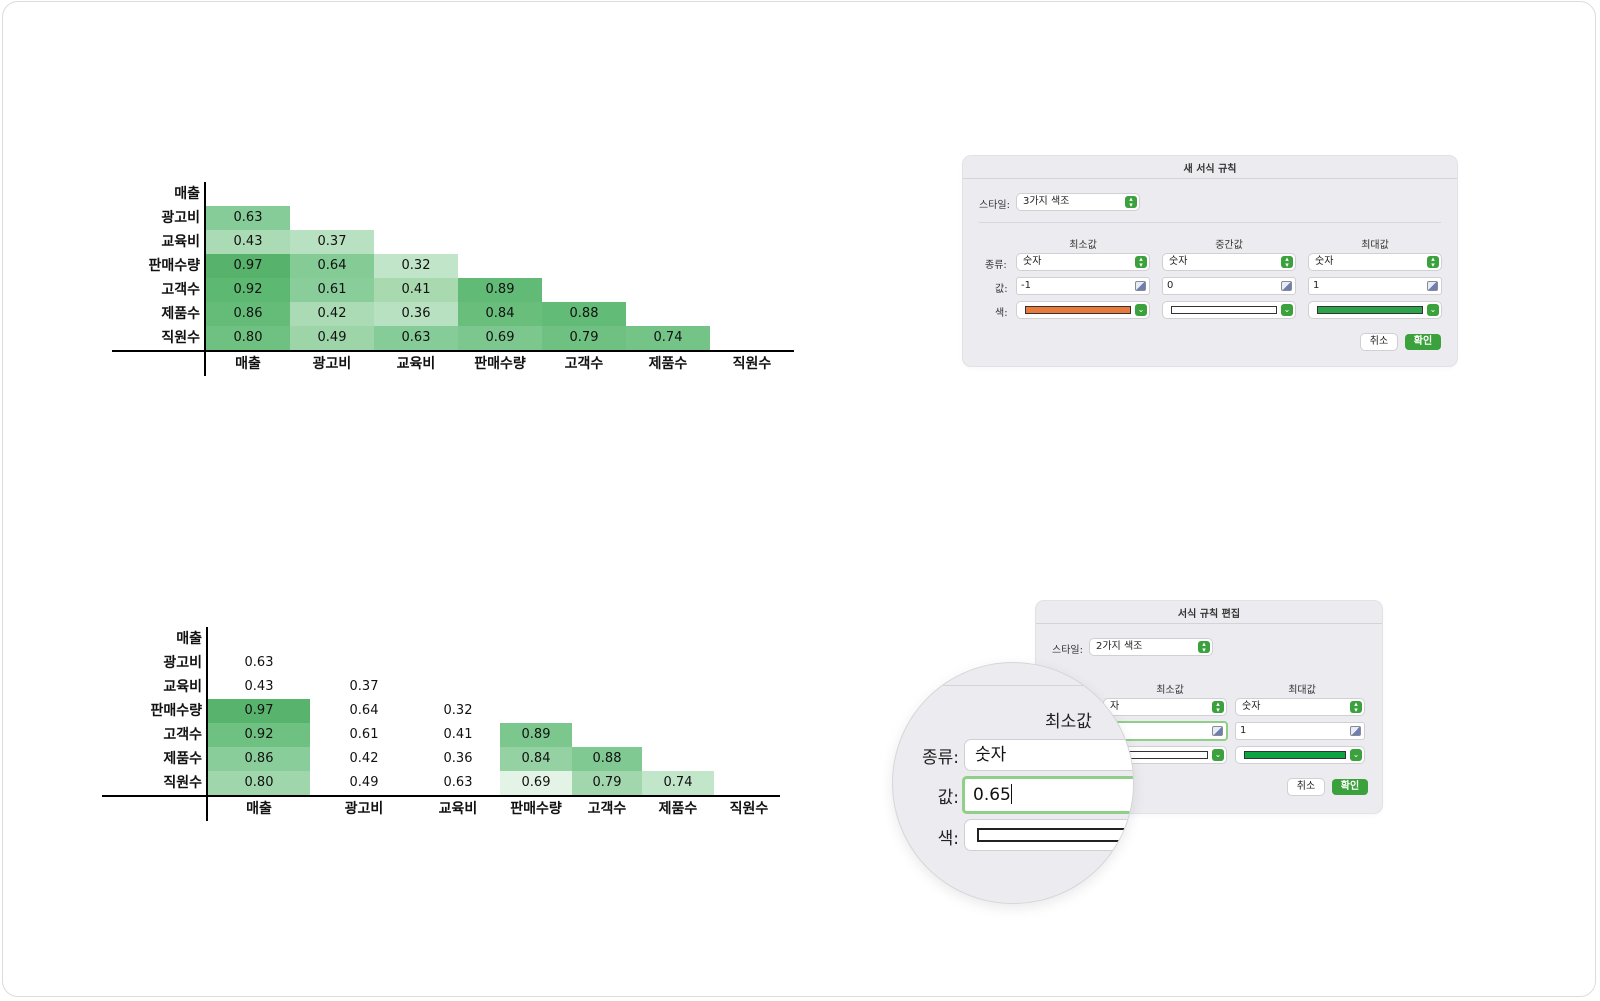  I want to click on row-label: 제품수, so click(182, 759).